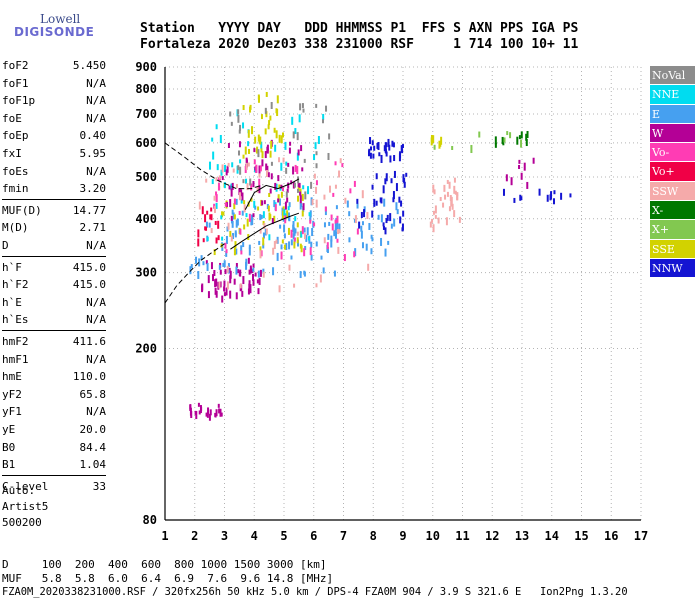  Describe the element at coordinates (54, 210) in the screenshot. I see `param-row: MUF(D) 14.77` at that location.